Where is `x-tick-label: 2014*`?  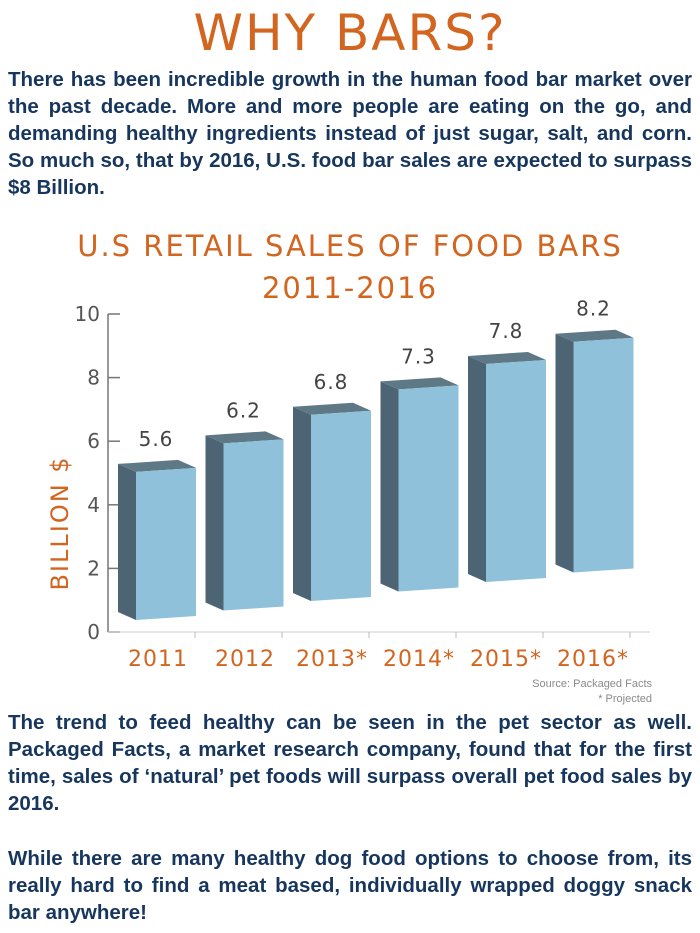
x-tick-label: 2014* is located at coordinates (419, 659).